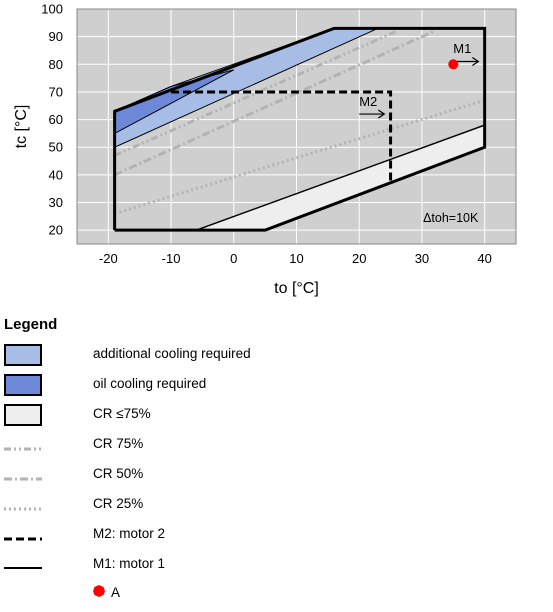 Image resolution: width=553 pixels, height=612 pixels. Describe the element at coordinates (172, 353) in the screenshot. I see `legend-label: additional cooling required` at that location.